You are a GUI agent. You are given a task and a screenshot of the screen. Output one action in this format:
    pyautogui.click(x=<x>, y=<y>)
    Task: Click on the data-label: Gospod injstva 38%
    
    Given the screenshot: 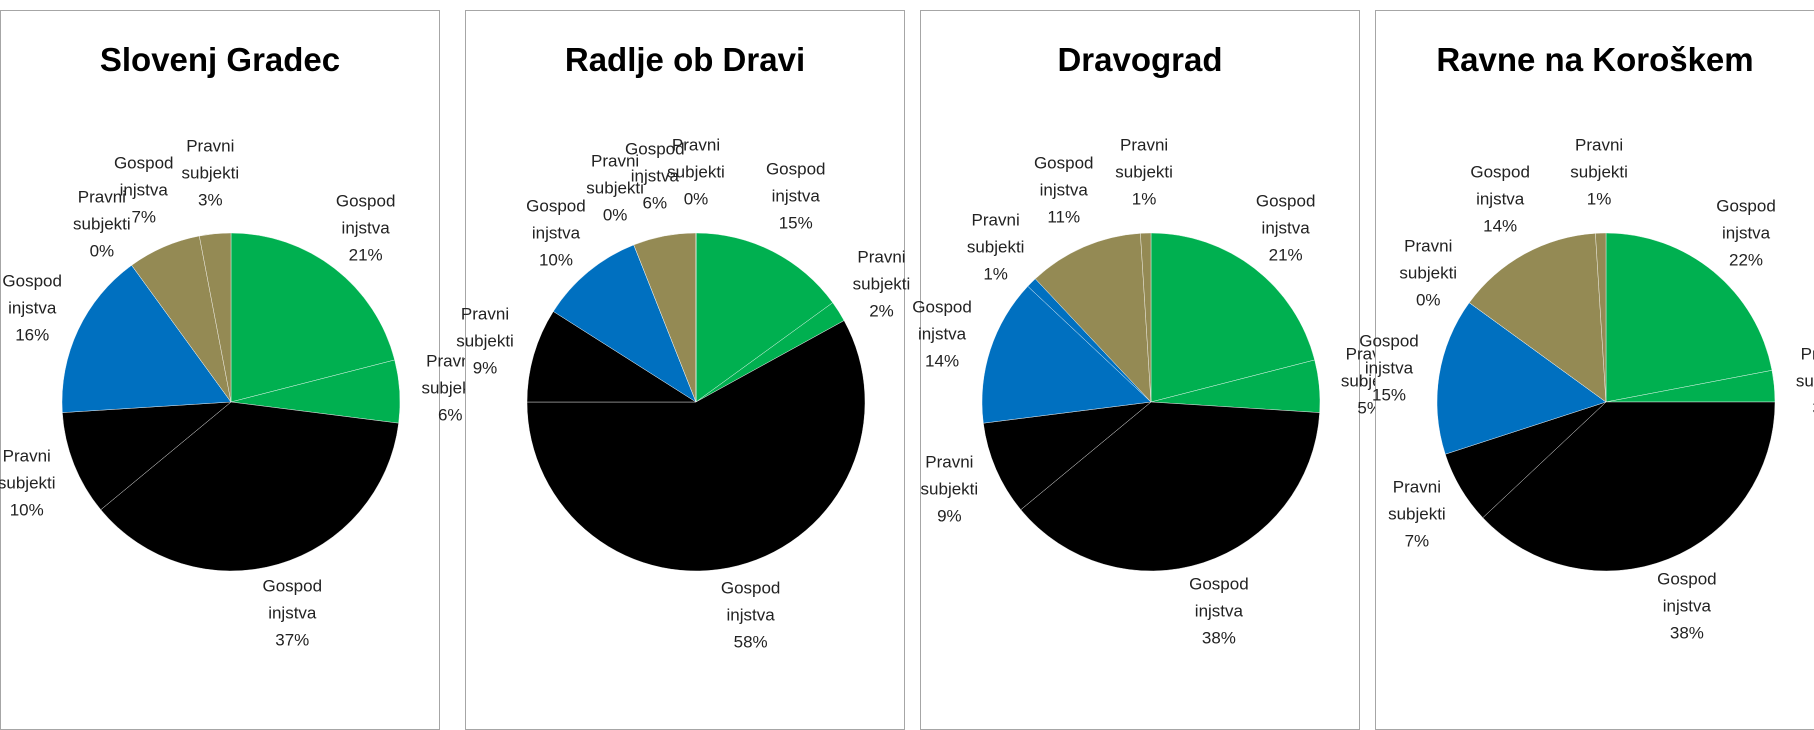 What is the action you would take?
    pyautogui.click(x=1687, y=606)
    